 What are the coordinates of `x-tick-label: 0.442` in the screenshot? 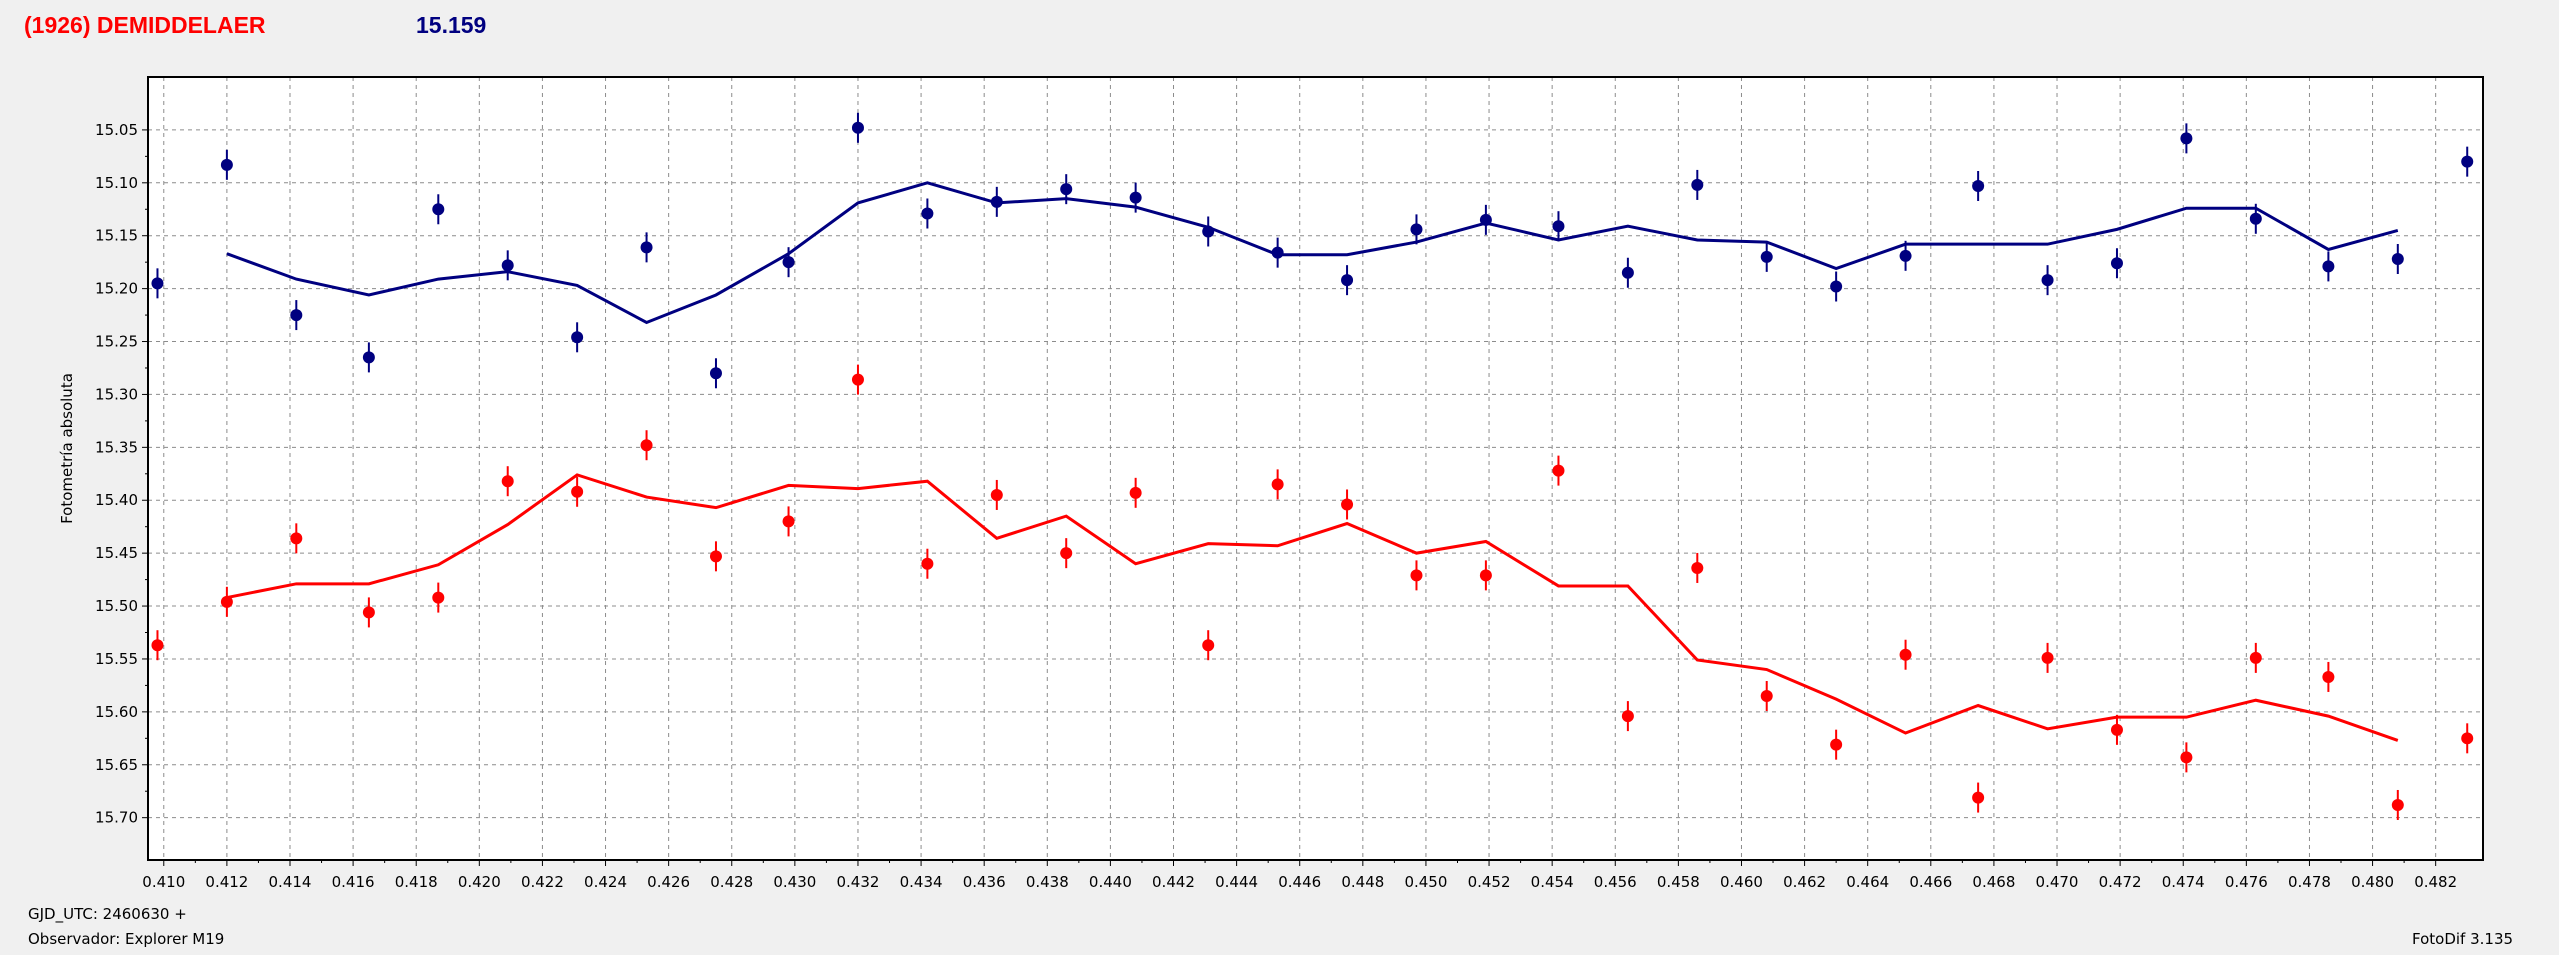 It's located at (1173, 882).